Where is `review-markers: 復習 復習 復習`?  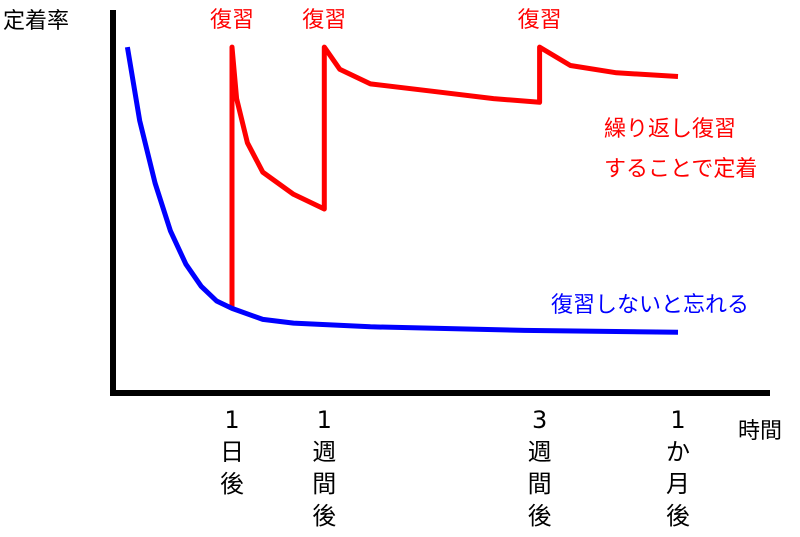 review-markers: 復習 復習 復習 is located at coordinates (386, 20).